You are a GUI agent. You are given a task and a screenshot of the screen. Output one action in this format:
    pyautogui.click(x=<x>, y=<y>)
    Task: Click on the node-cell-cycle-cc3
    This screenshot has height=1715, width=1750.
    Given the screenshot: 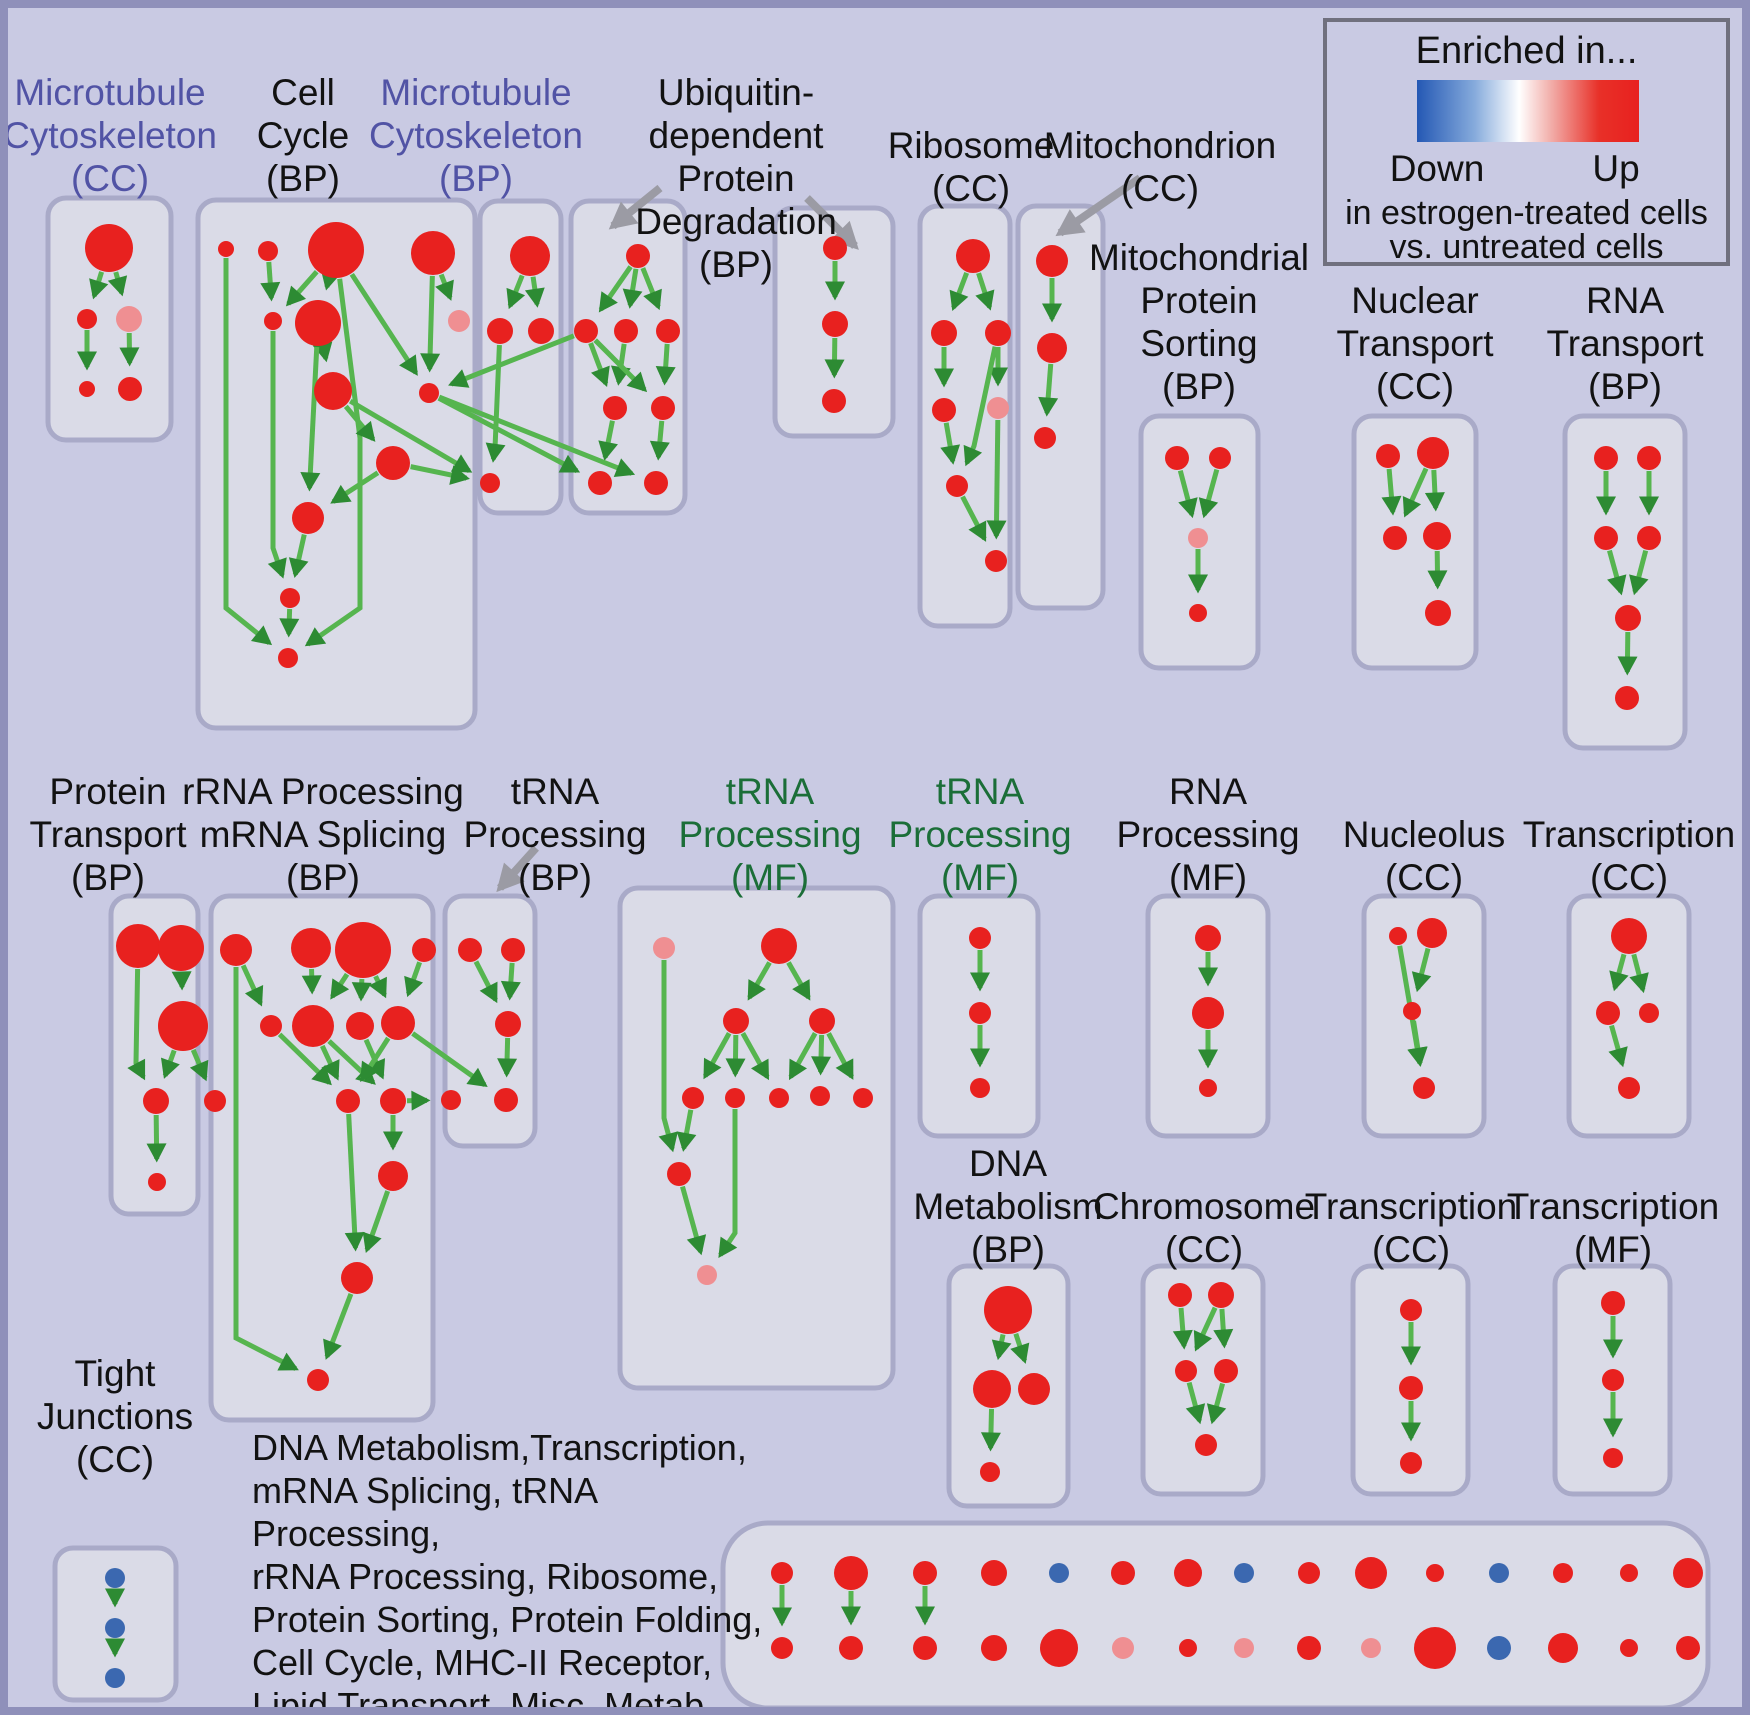 What is the action you would take?
    pyautogui.click(x=336, y=250)
    